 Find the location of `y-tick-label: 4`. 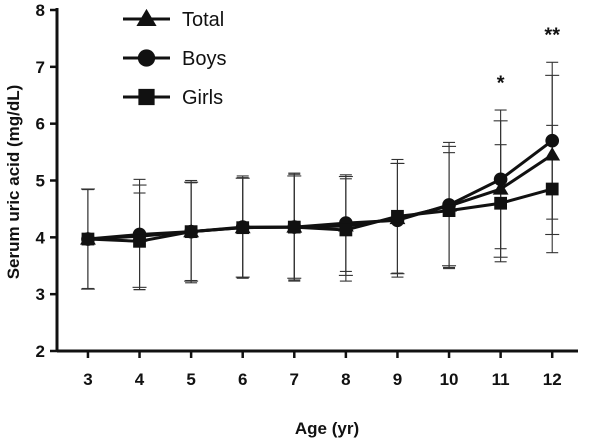

y-tick-label: 4 is located at coordinates (41, 237).